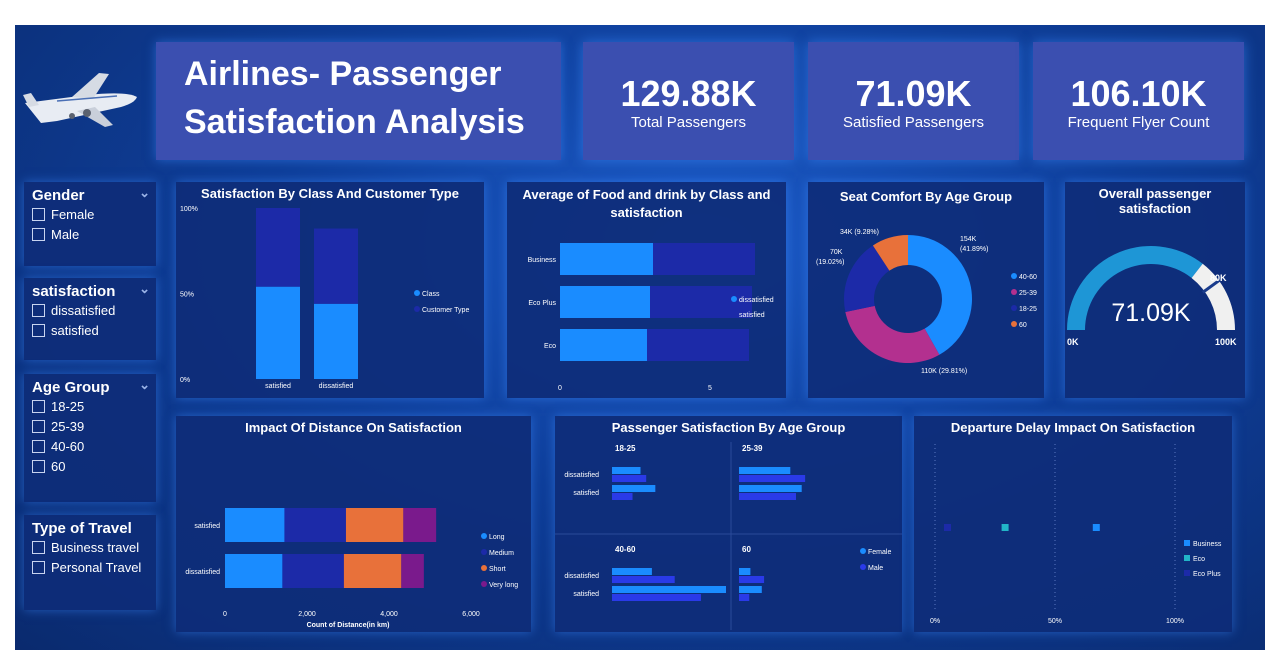  Describe the element at coordinates (646, 212) in the screenshot. I see `chart-title-line-2: satisfaction` at that location.